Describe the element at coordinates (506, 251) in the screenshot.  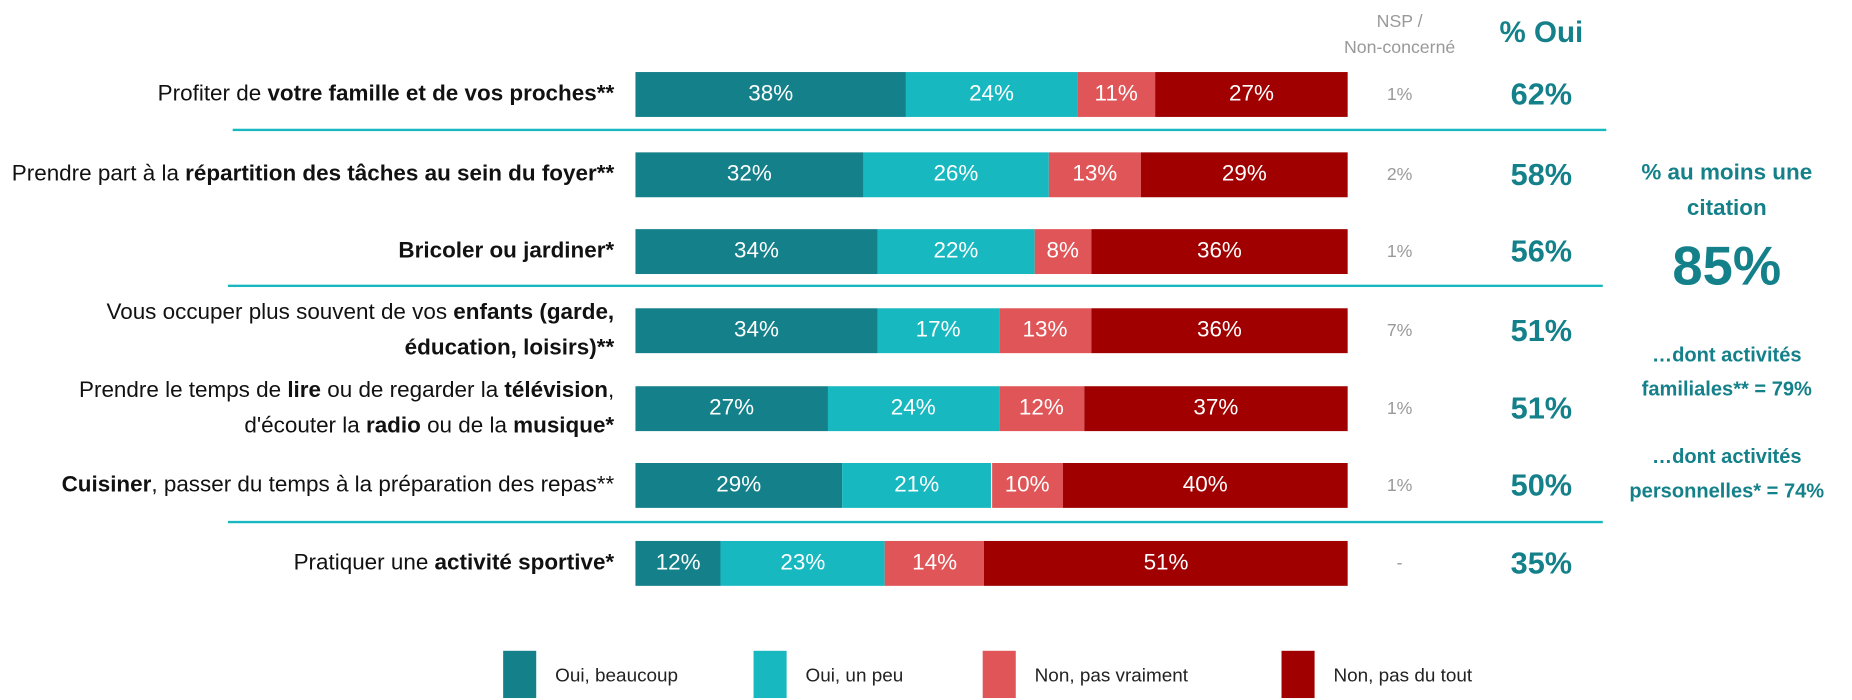
I see `category-label-part: Bricoler ou jardiner*` at that location.